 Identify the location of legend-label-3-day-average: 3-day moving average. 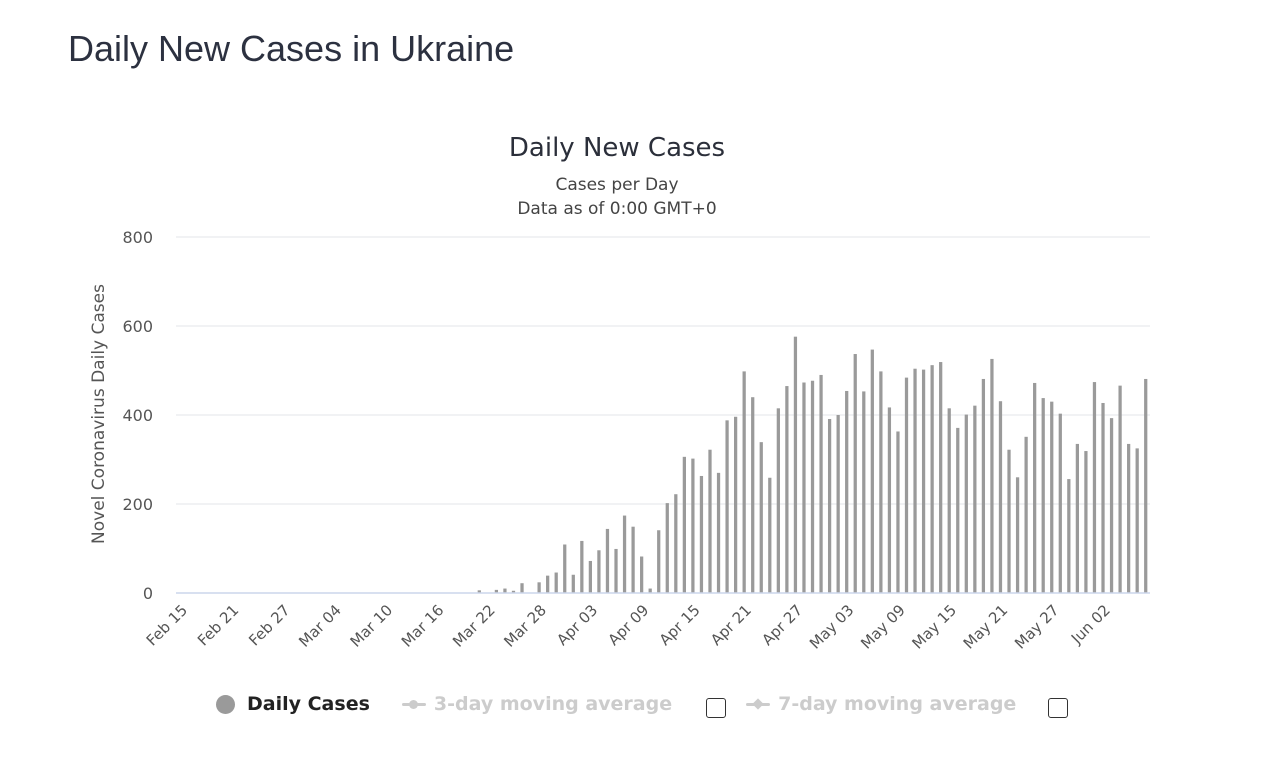
(553, 704).